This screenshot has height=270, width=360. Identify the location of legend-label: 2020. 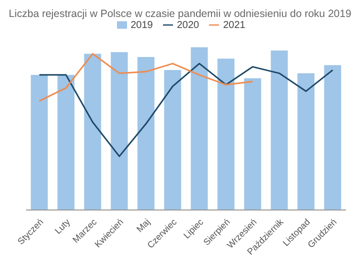
(188, 25).